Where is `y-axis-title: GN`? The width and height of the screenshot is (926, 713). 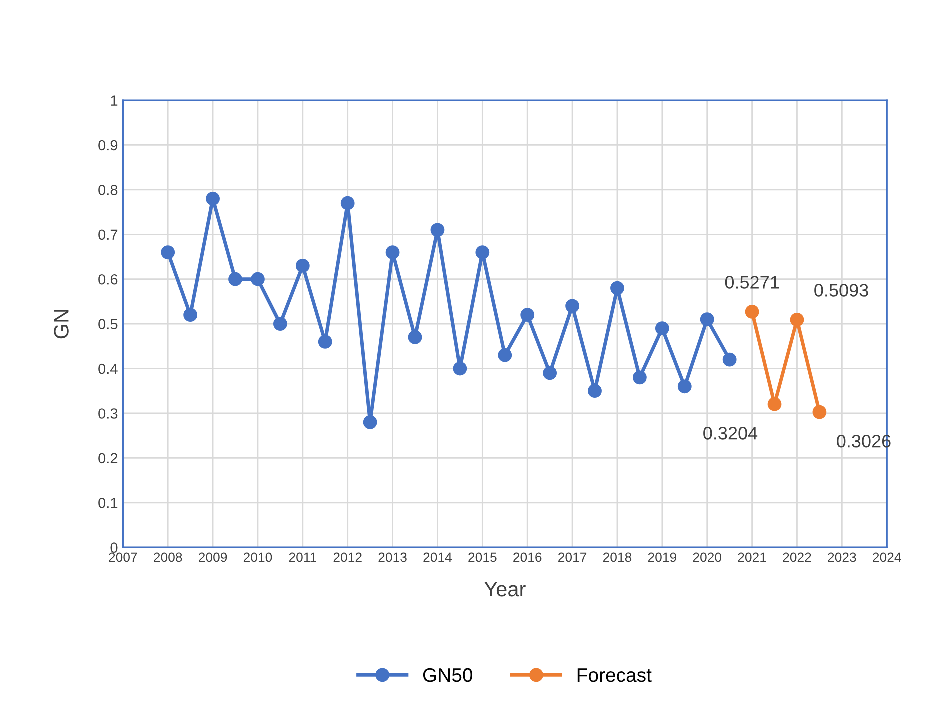
y-axis-title: GN is located at coordinates (61, 324).